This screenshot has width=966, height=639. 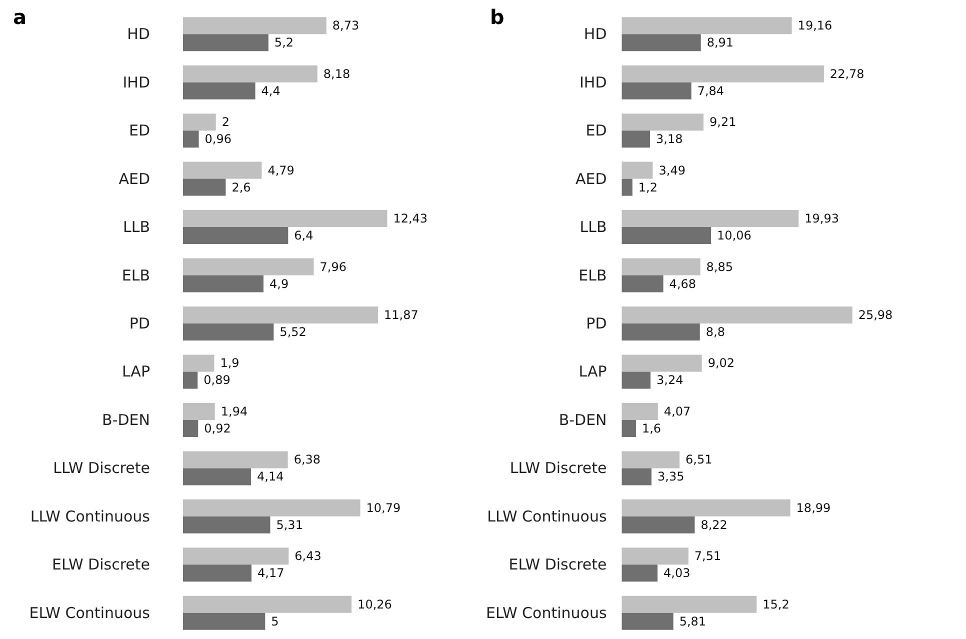 What do you see at coordinates (136, 227) in the screenshot?
I see `y-tick-label: LLB` at bounding box center [136, 227].